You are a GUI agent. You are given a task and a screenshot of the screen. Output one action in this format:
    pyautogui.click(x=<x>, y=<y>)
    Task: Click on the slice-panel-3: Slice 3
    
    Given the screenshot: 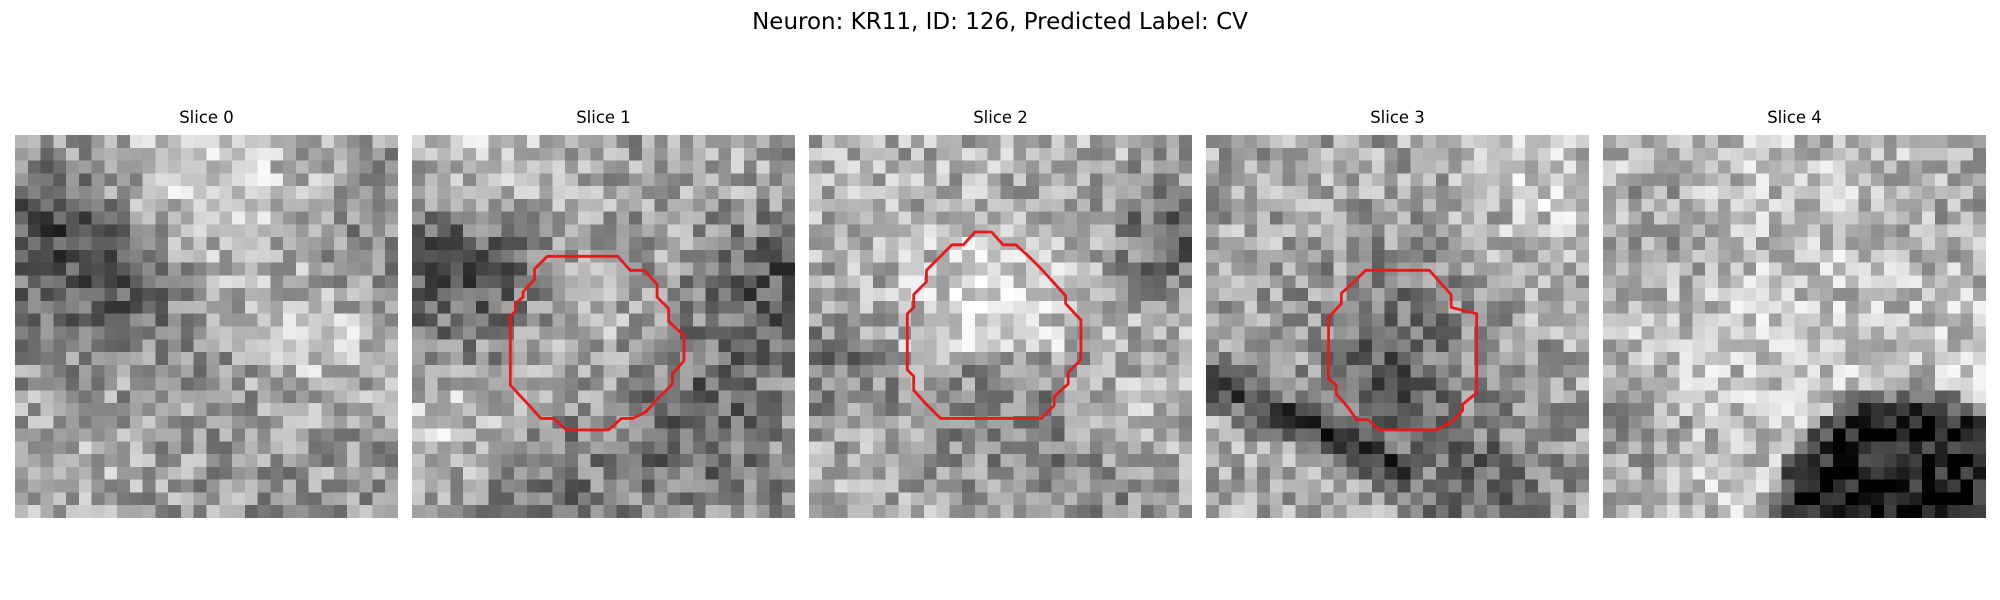 What is the action you would take?
    pyautogui.click(x=1397, y=312)
    